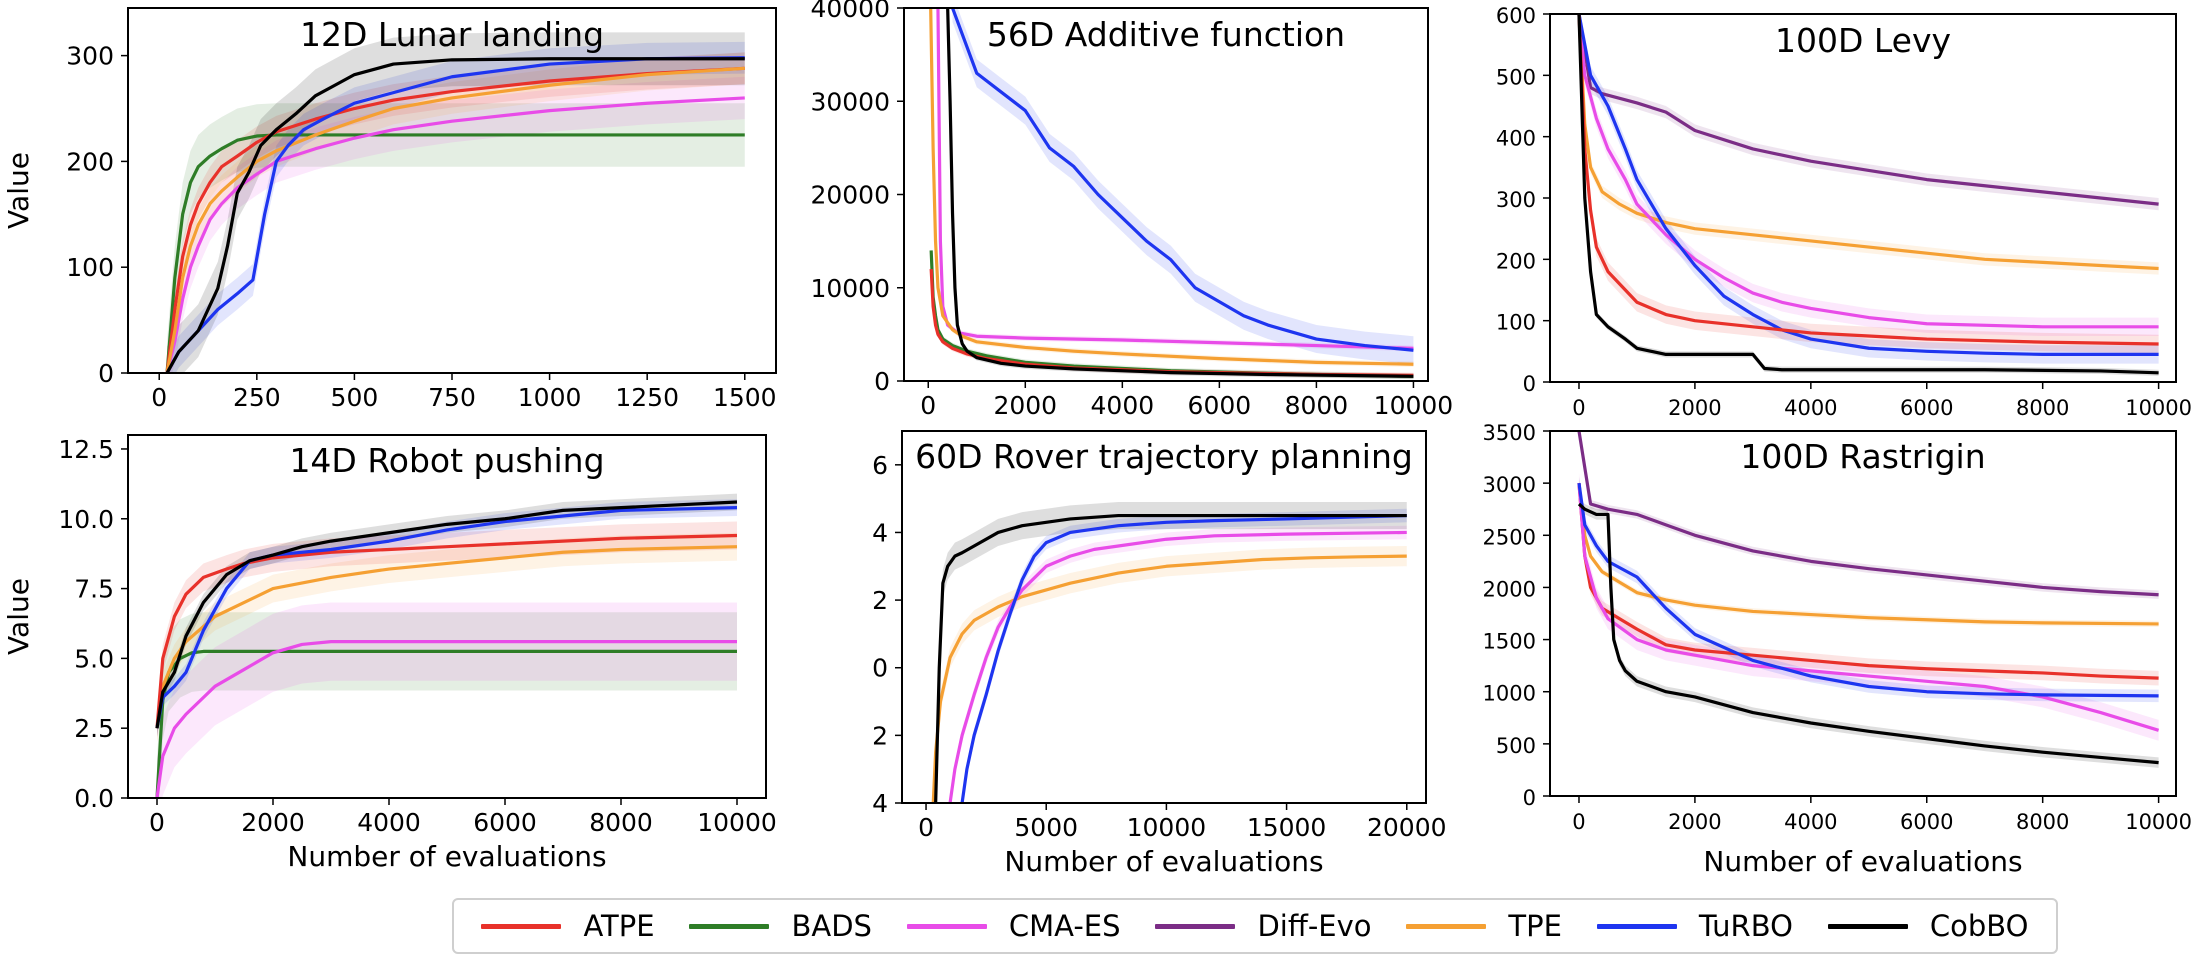 The image size is (2212, 960). I want to click on legend-item-turbo: TuRBO, so click(1694, 926).